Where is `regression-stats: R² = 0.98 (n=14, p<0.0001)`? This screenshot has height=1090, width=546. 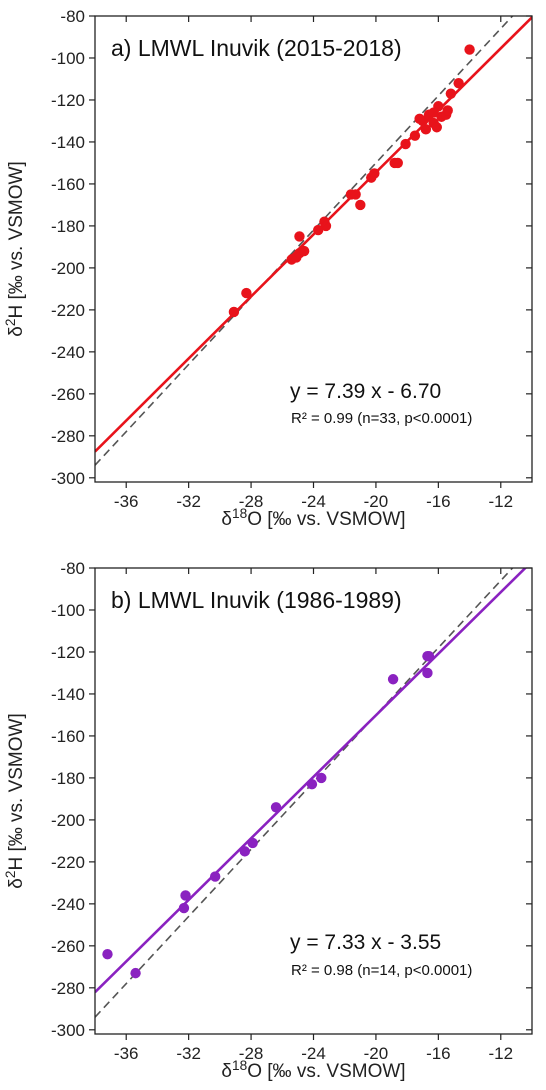
regression-stats: R² = 0.98 (n=14, p<0.0001) is located at coordinates (381, 970).